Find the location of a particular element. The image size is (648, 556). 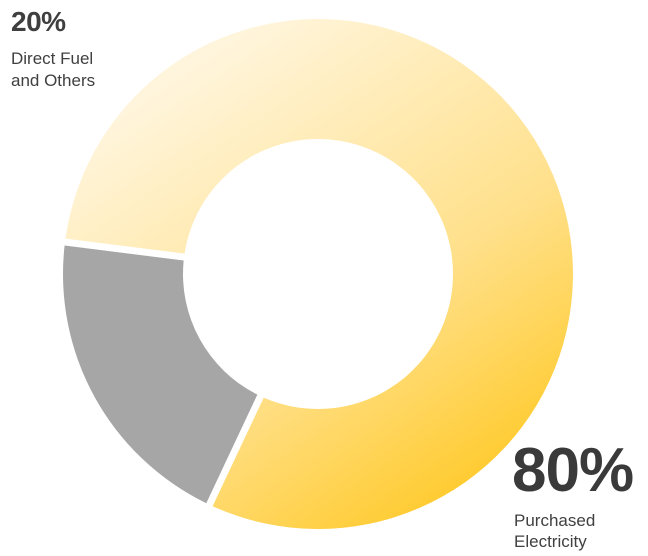

slice-direct-fuel is located at coordinates (160, 374).